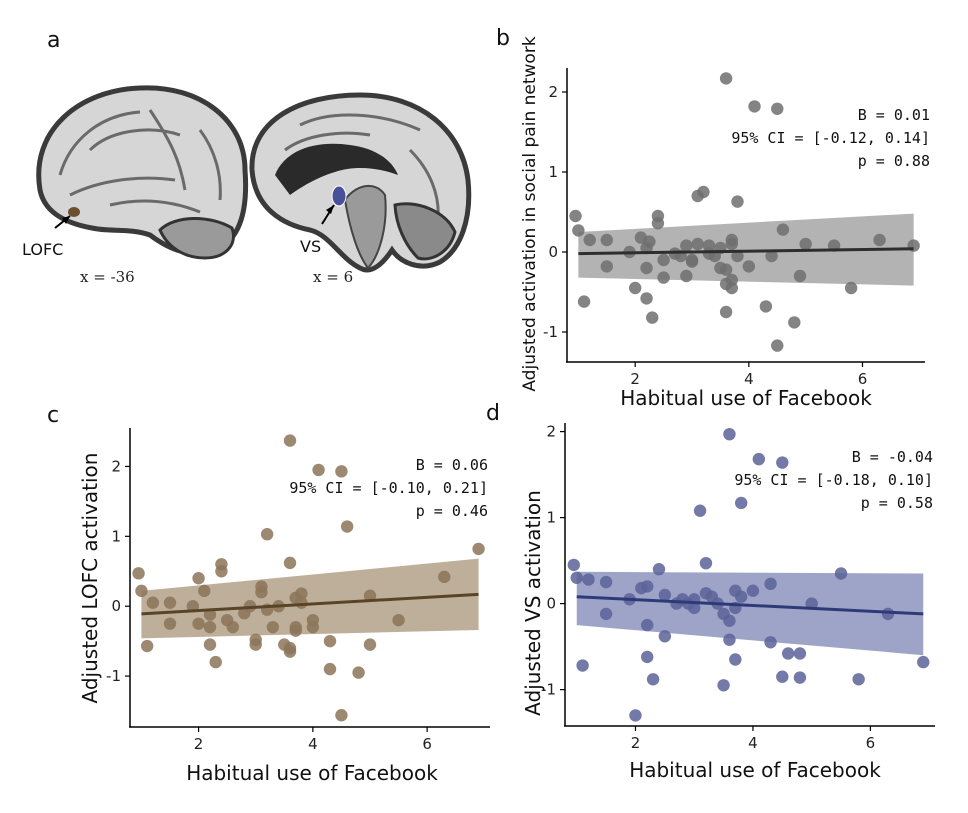 Image resolution: width=968 pixels, height=813 pixels. What do you see at coordinates (142, 172) in the screenshot?
I see `brain-sagittal-left` at bounding box center [142, 172].